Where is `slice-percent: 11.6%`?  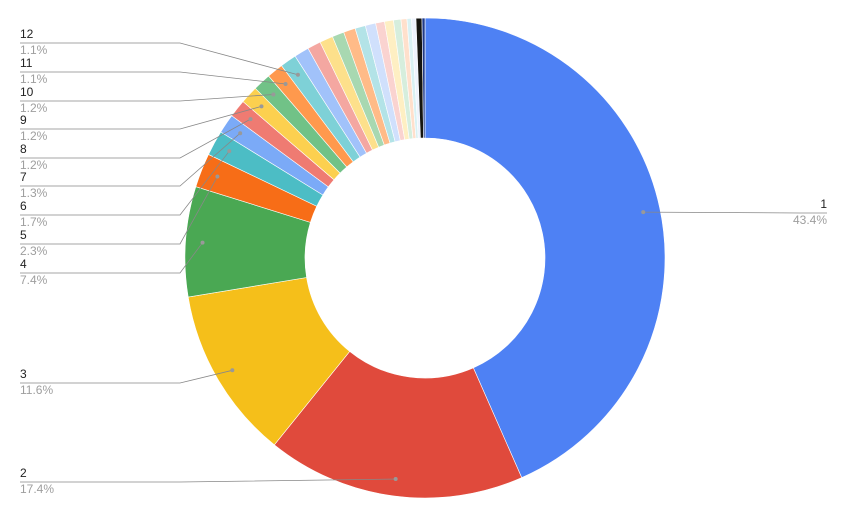
slice-percent: 11.6% is located at coordinates (36, 390).